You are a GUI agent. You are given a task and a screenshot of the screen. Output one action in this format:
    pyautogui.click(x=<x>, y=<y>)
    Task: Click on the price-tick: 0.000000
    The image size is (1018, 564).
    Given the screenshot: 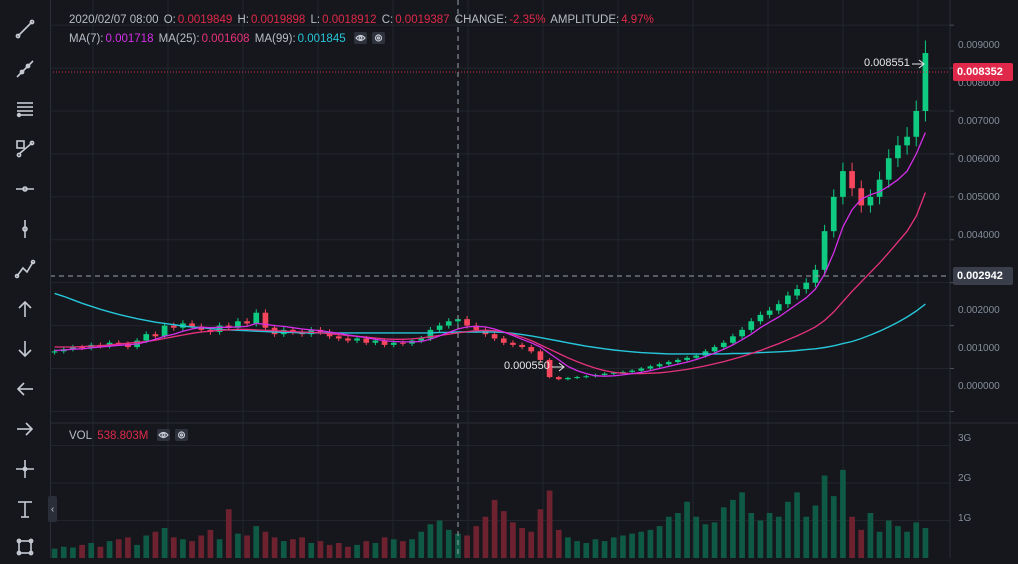 What is the action you would take?
    pyautogui.click(x=979, y=386)
    